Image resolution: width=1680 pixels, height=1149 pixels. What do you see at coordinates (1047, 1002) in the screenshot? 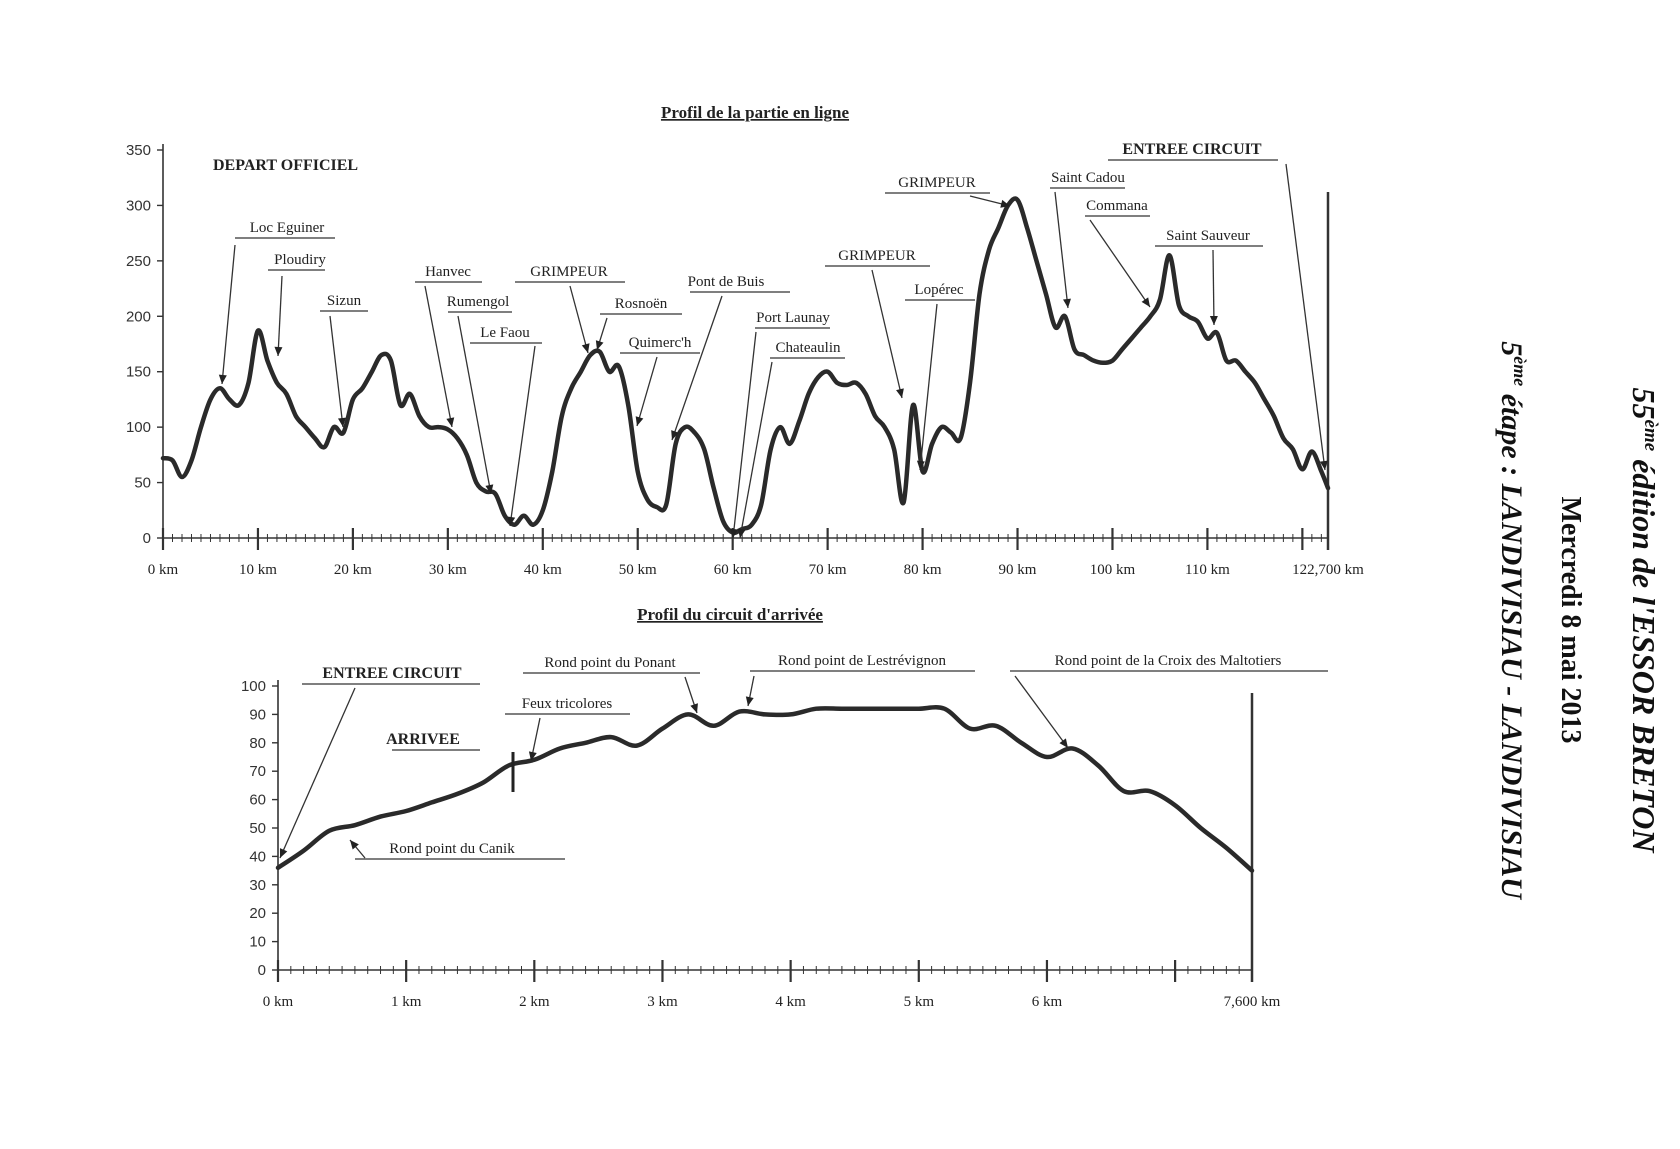
I see `x-tick-label: 6 km` at bounding box center [1047, 1002].